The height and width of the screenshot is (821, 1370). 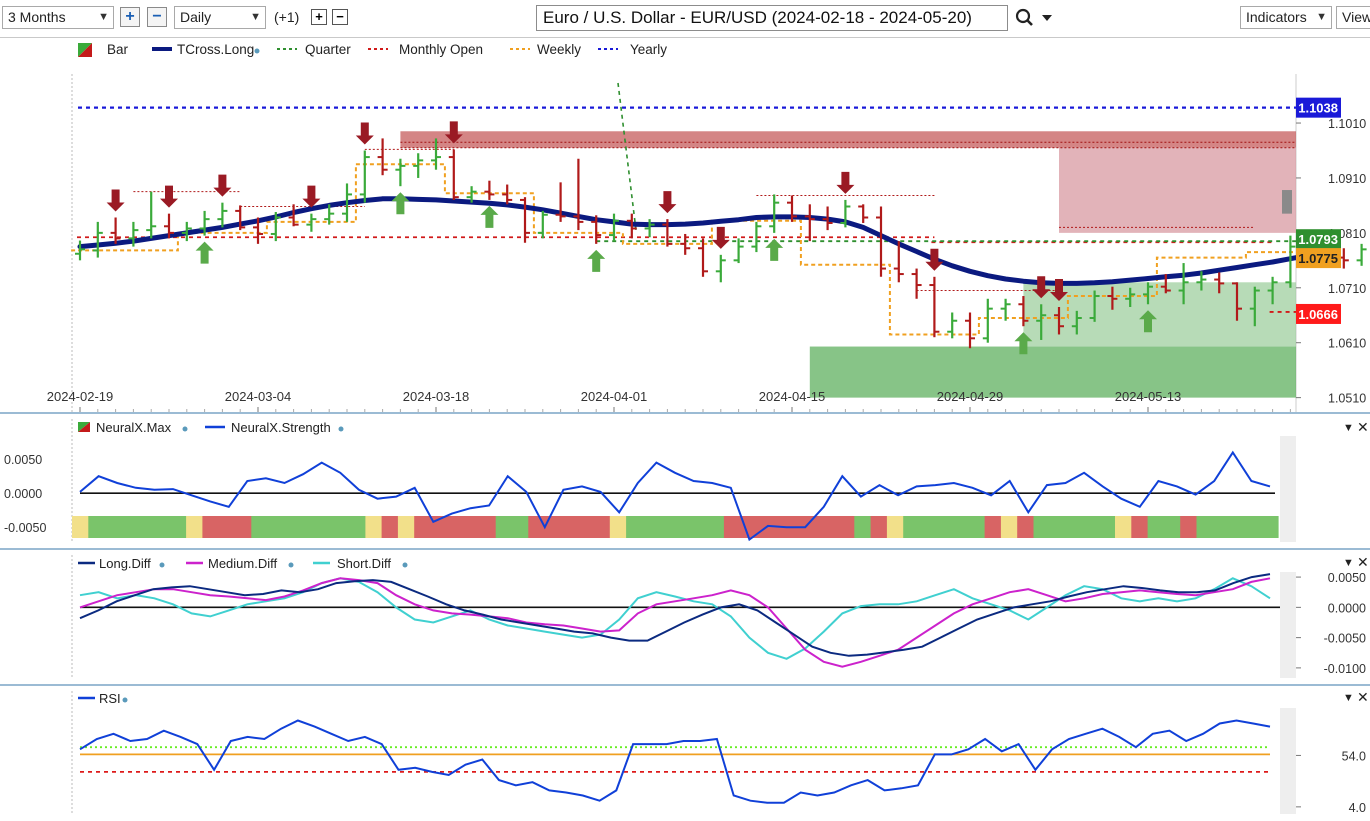 What do you see at coordinates (80, 396) in the screenshot?
I see `x-tick-label: 2024-02-19` at bounding box center [80, 396].